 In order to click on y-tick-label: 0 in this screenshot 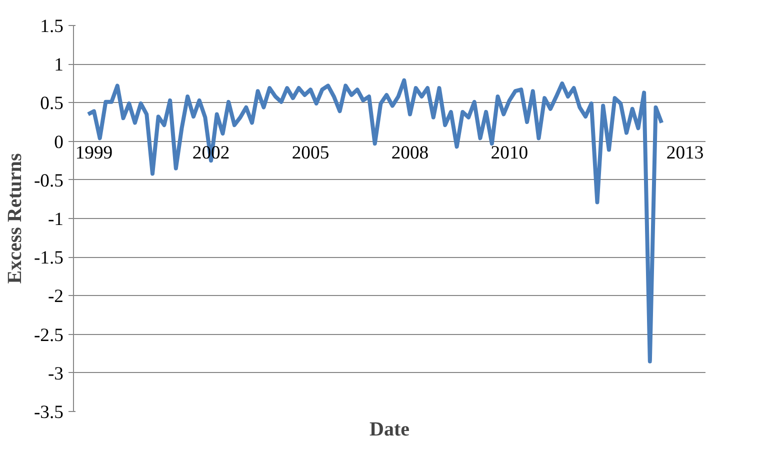, I will do `click(59, 142)`.